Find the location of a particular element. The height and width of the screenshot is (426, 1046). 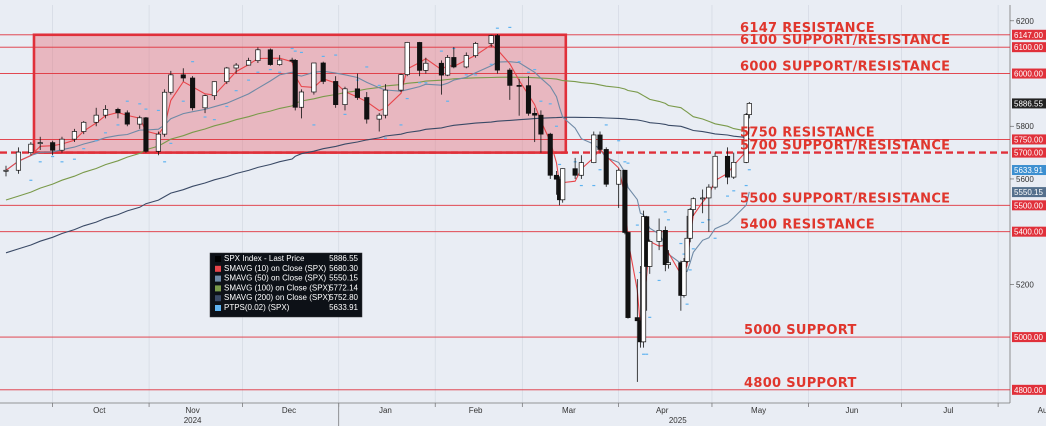

level-label: 4800 SUPPORT is located at coordinates (800, 383).